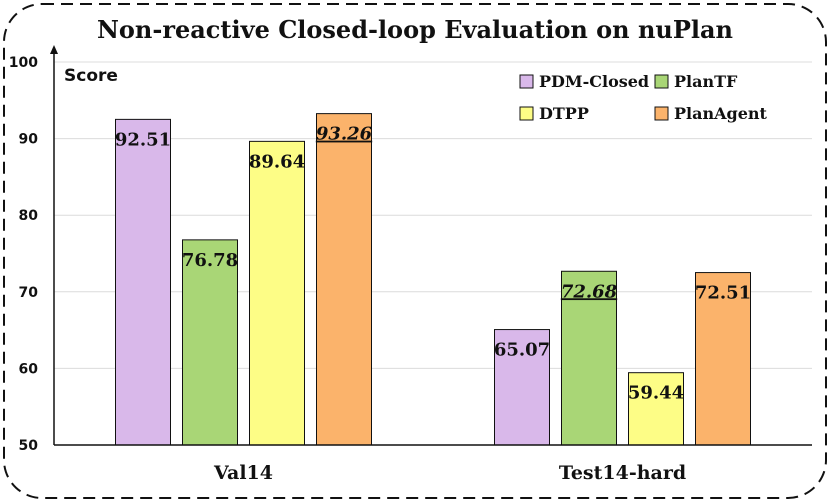 The height and width of the screenshot is (502, 830). What do you see at coordinates (143, 282) in the screenshot?
I see `bar-pdm-closed-val14` at bounding box center [143, 282].